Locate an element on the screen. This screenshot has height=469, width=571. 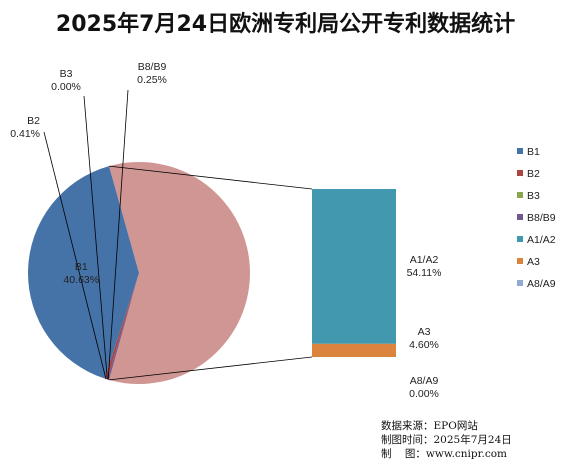
legend-label-a3: A3 is located at coordinates (533, 262).